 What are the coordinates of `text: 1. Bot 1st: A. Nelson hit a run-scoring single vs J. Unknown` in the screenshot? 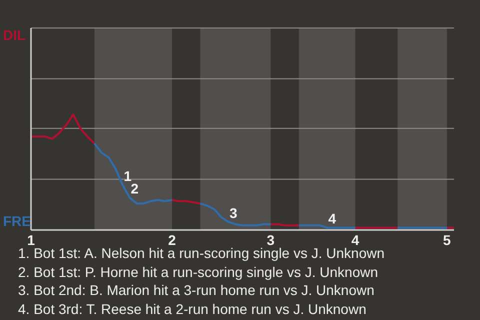 It's located at (201, 253).